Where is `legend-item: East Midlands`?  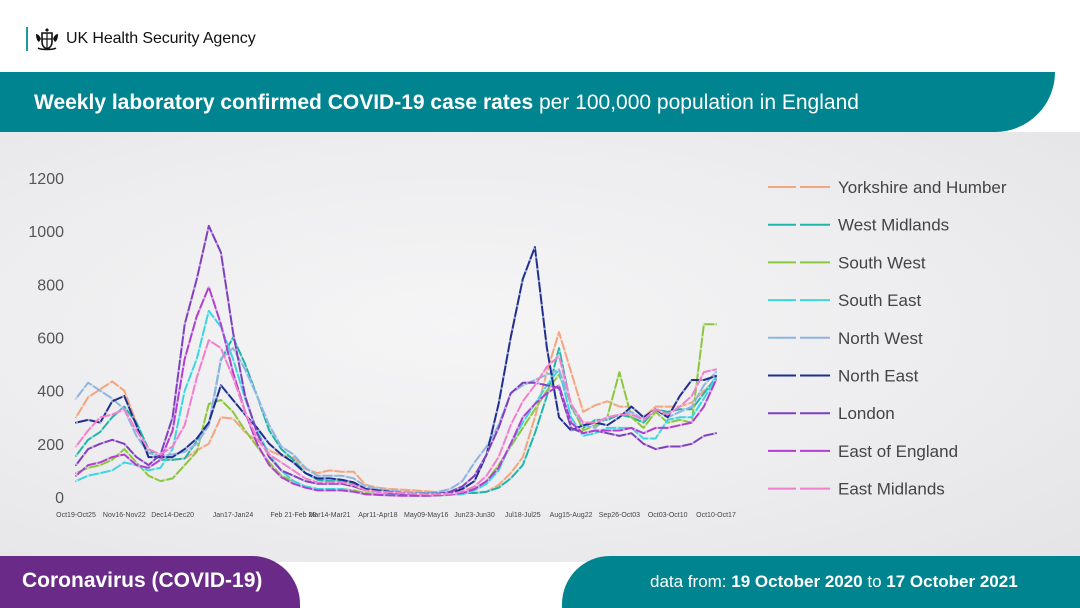
legend-item: East Midlands is located at coordinates (856, 489).